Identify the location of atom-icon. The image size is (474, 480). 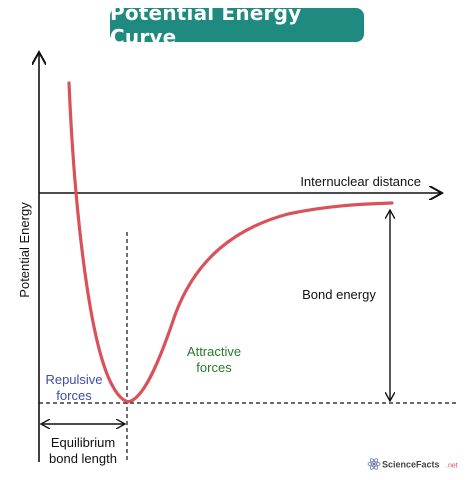
(374, 464).